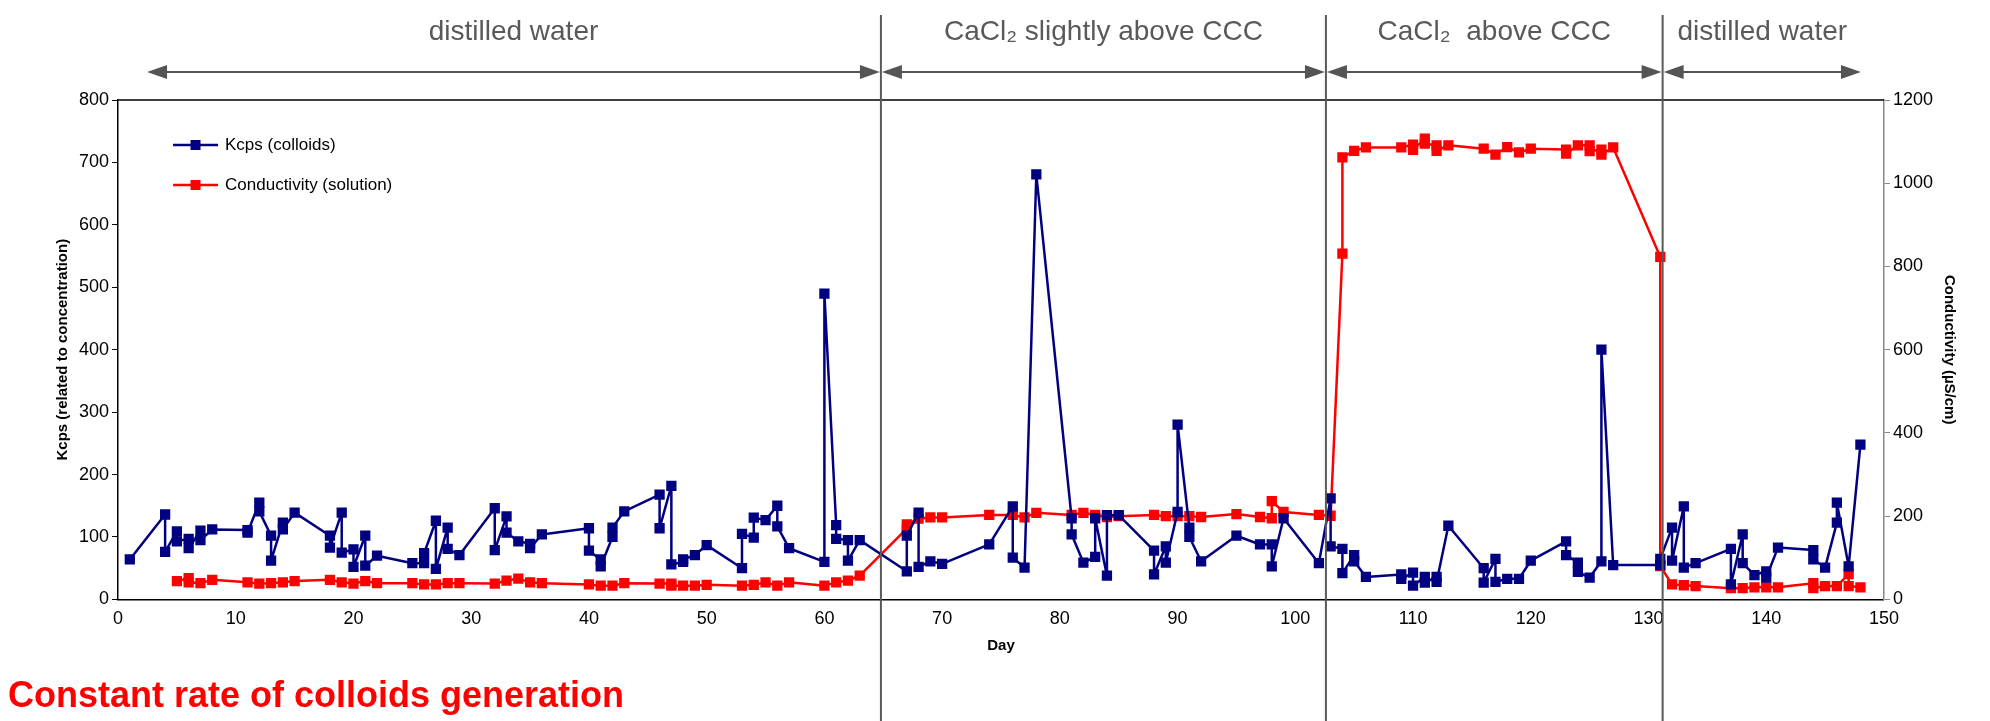 Image resolution: width=1990 pixels, height=721 pixels. I want to click on x-tick-label: 60, so click(824, 618).